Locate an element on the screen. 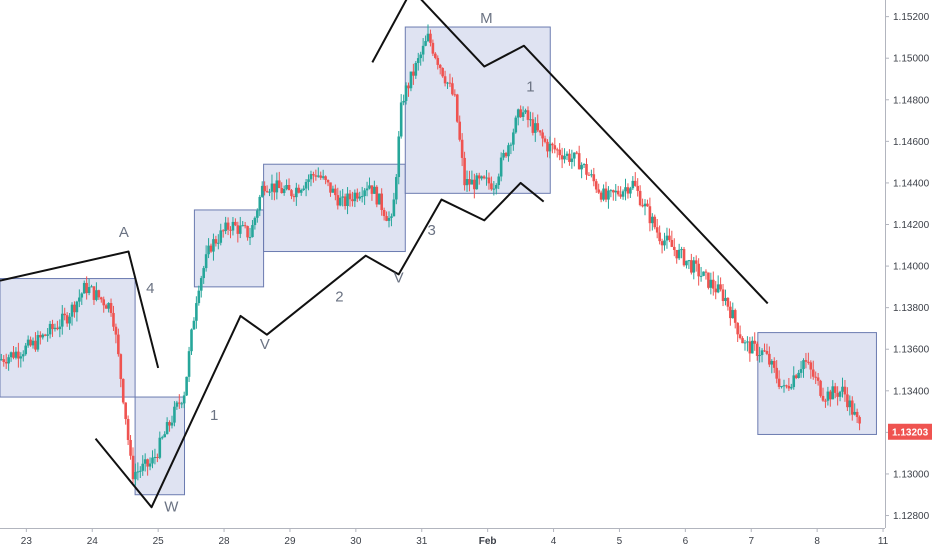 Image resolution: width=932 pixels, height=550 pixels. y-tick-label: 1.15200 is located at coordinates (911, 17).